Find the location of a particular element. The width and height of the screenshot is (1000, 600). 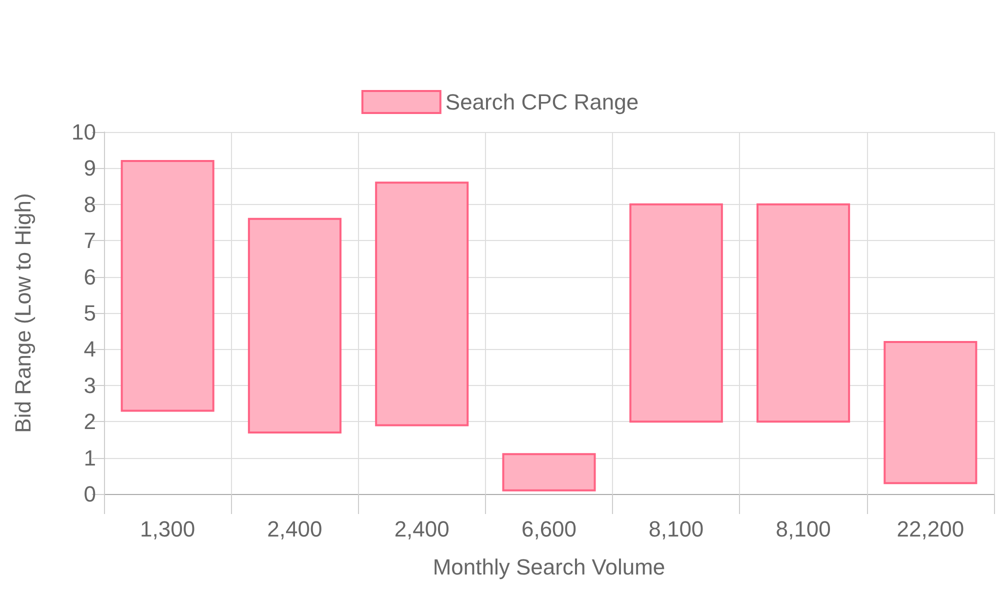

legend-label: Search CPC Range is located at coordinates (542, 102).